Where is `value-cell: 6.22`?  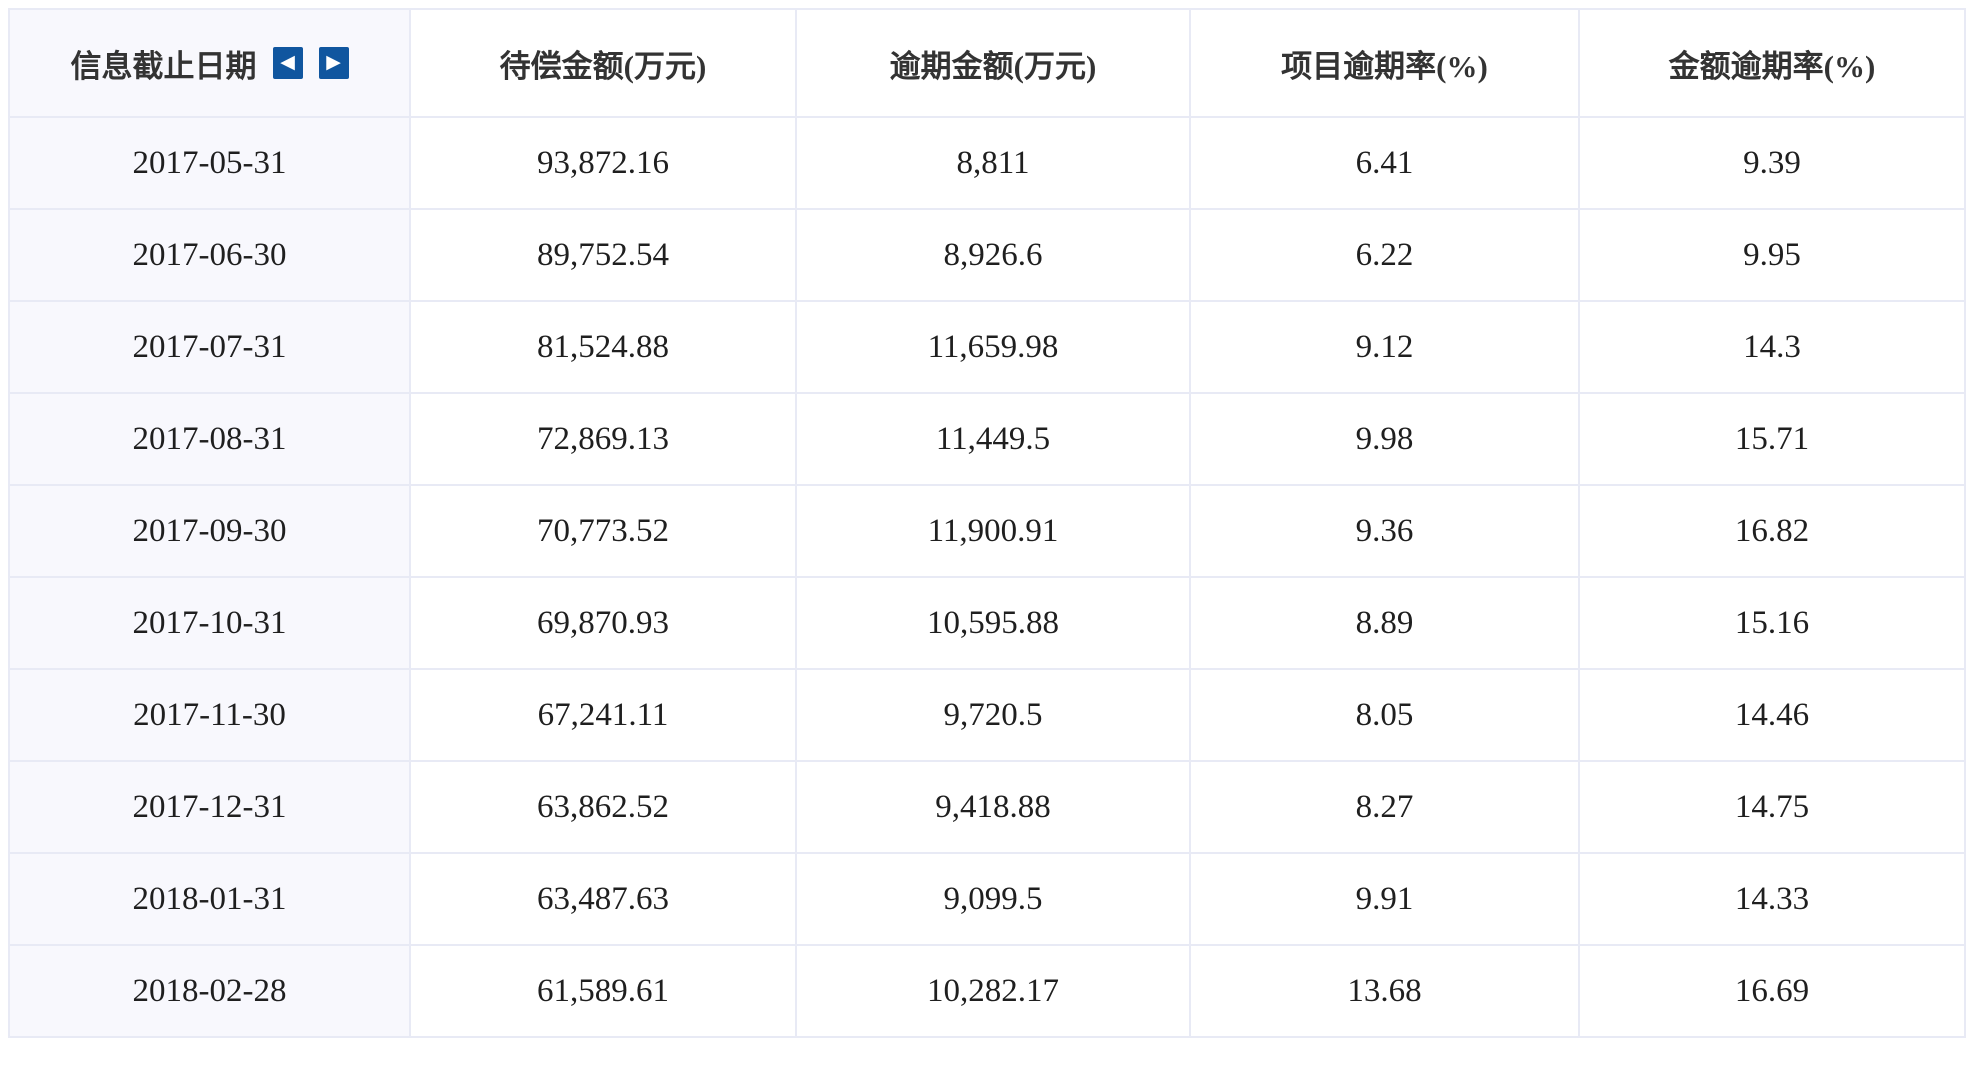 value-cell: 6.22 is located at coordinates (1384, 255).